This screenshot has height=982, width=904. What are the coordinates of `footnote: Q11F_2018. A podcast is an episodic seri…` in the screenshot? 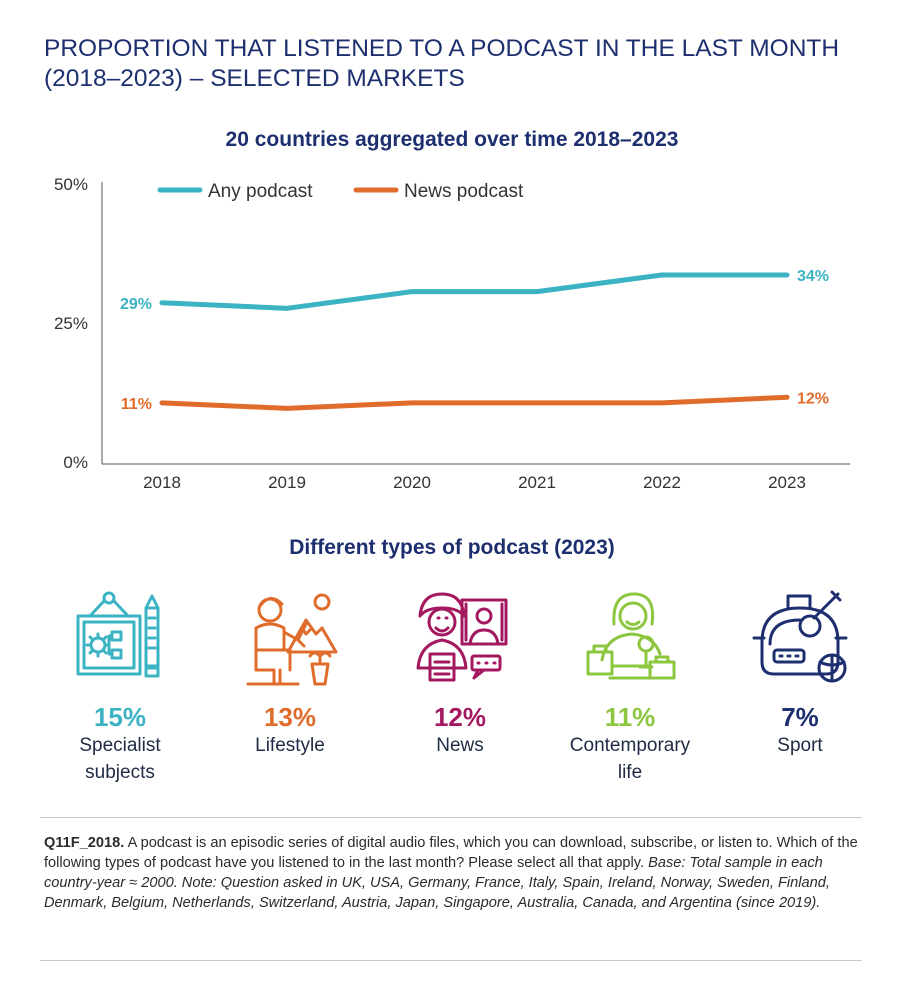 It's located at (453, 873).